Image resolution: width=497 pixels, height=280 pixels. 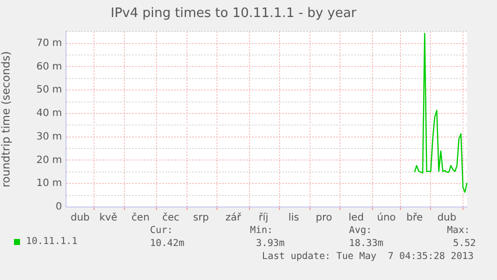 I want to click on x-tick-label: úno, so click(x=386, y=218).